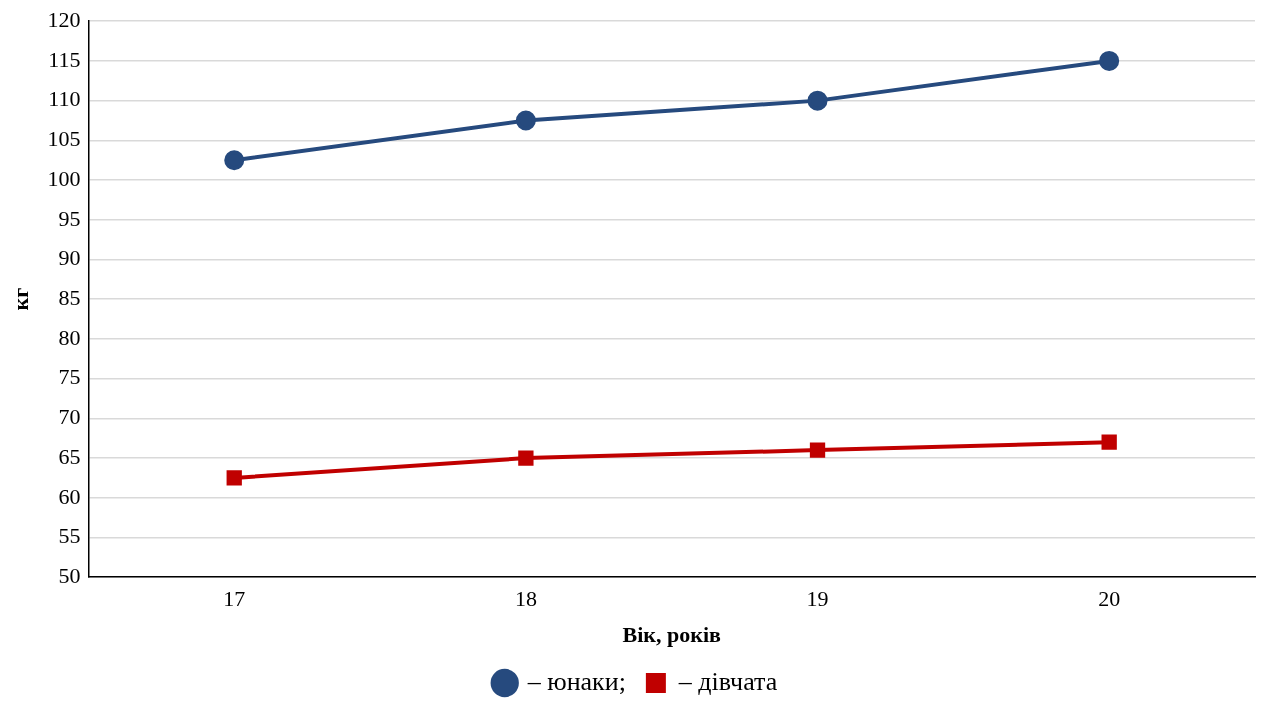  I want to click on y-tick-label: 50, so click(69, 575).